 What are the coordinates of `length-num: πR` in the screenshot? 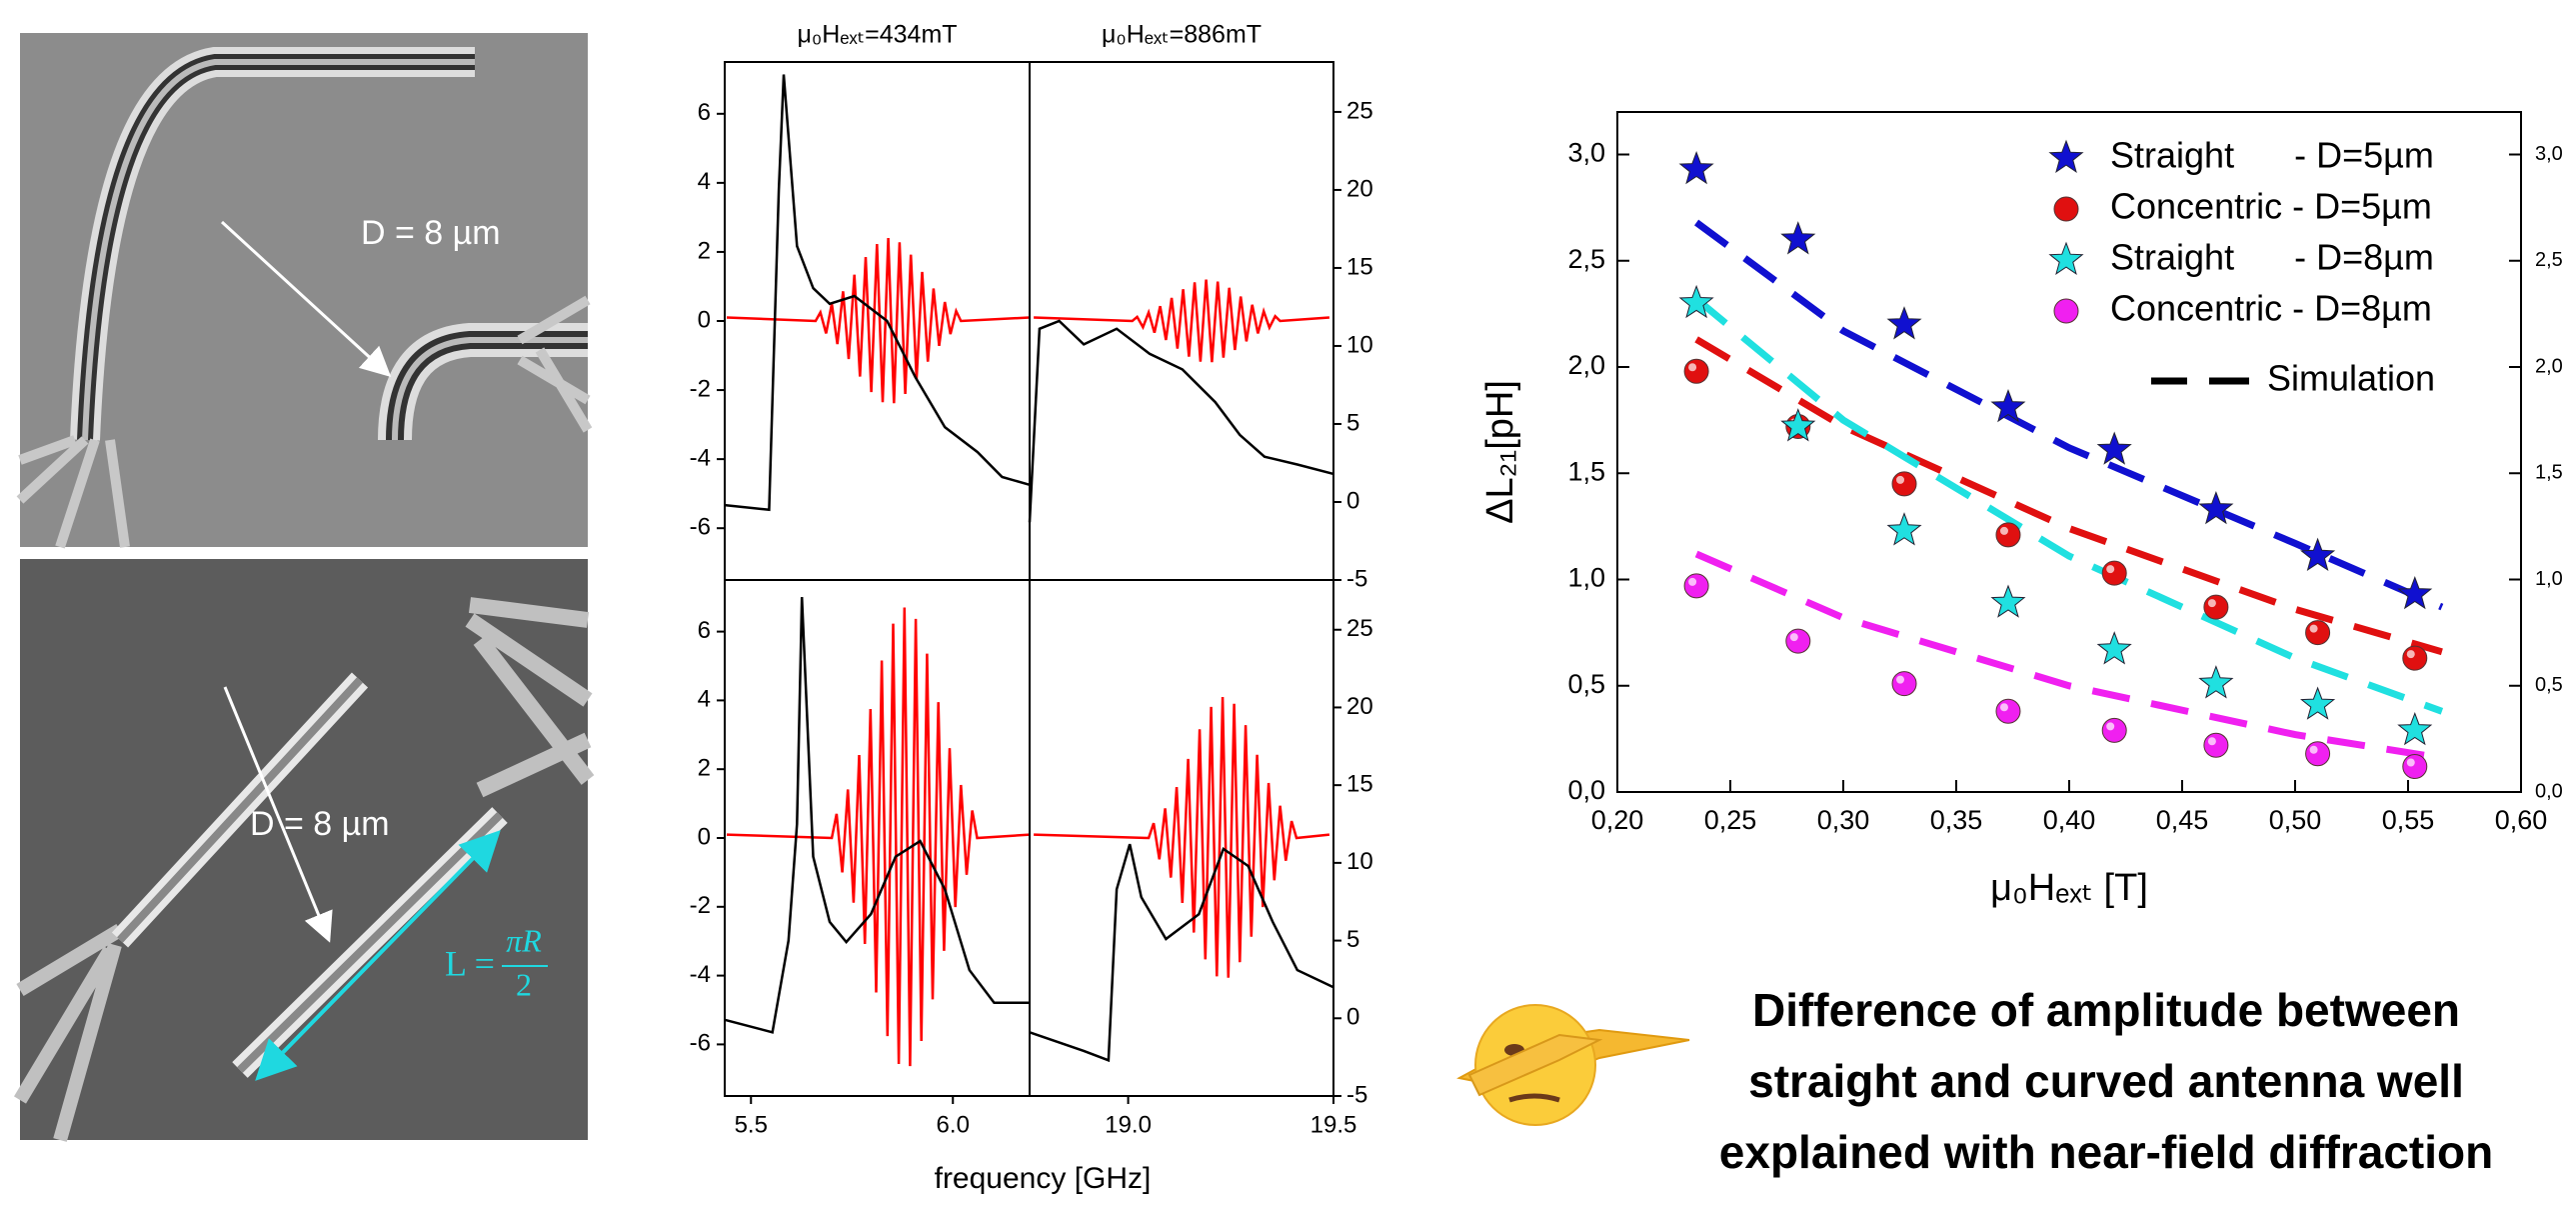 It's located at (524, 940).